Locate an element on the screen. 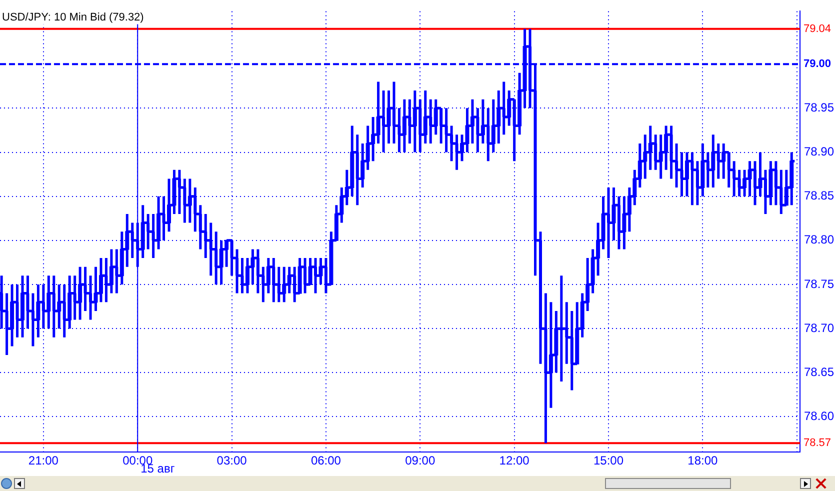 The image size is (835, 491). x-tick-label: 21:00 is located at coordinates (43, 461).